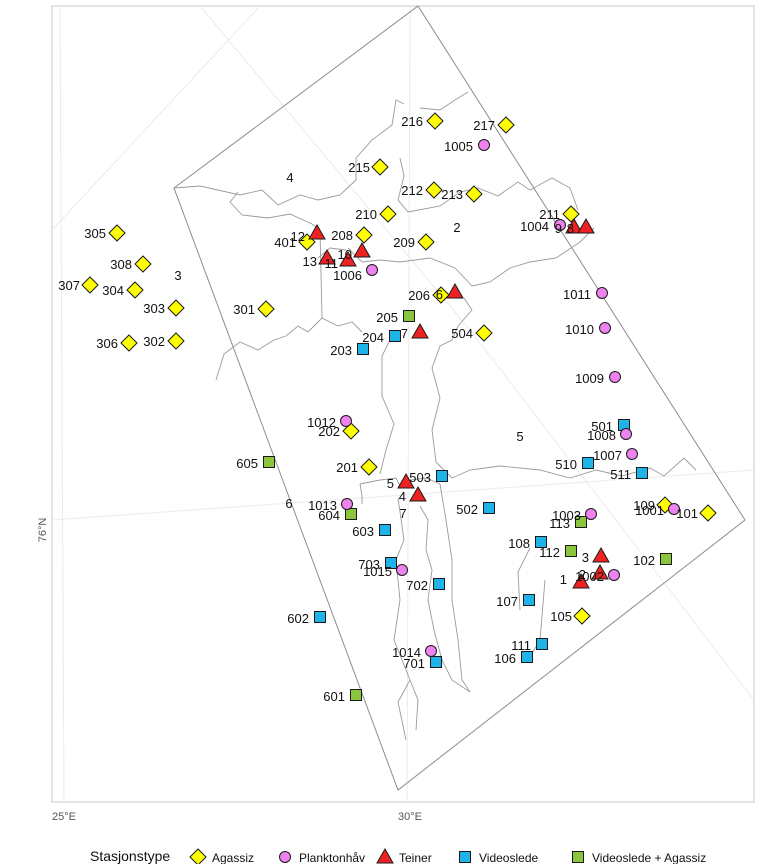  What do you see at coordinates (298, 236) in the screenshot?
I see `station-label-12: 12` at bounding box center [298, 236].